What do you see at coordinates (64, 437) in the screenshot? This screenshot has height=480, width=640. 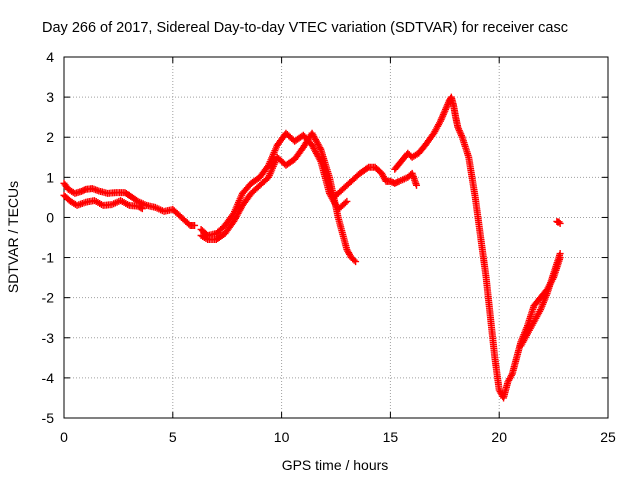 I see `x-tick-label: 0` at bounding box center [64, 437].